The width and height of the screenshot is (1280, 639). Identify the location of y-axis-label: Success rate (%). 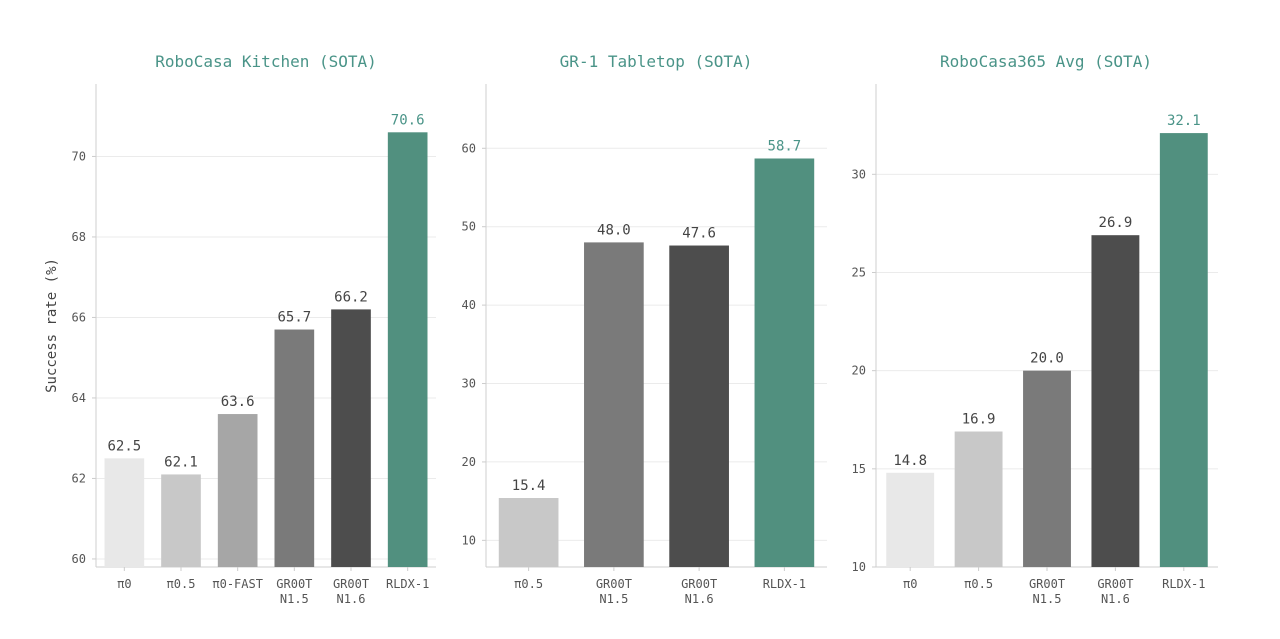
(52, 325).